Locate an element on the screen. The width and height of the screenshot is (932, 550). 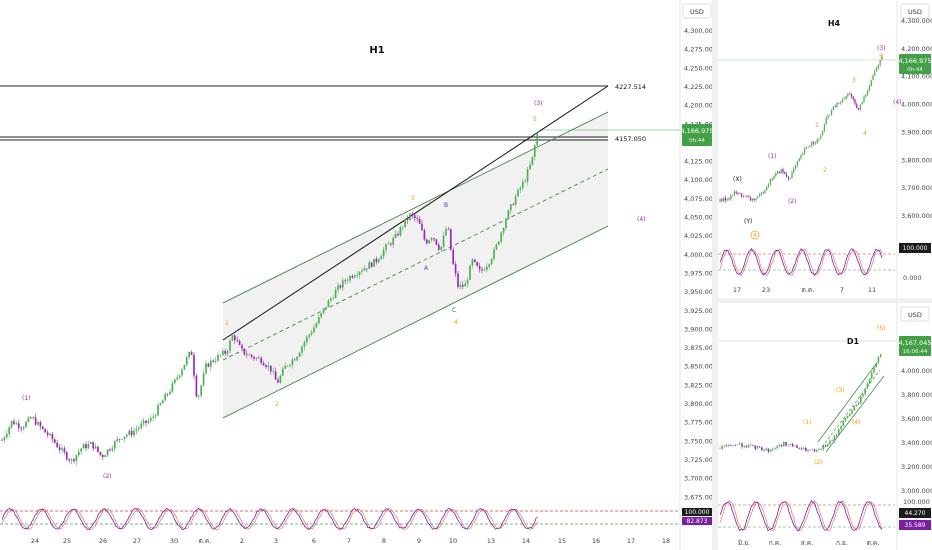
d1-currency-badge is located at coordinates (915, 314).